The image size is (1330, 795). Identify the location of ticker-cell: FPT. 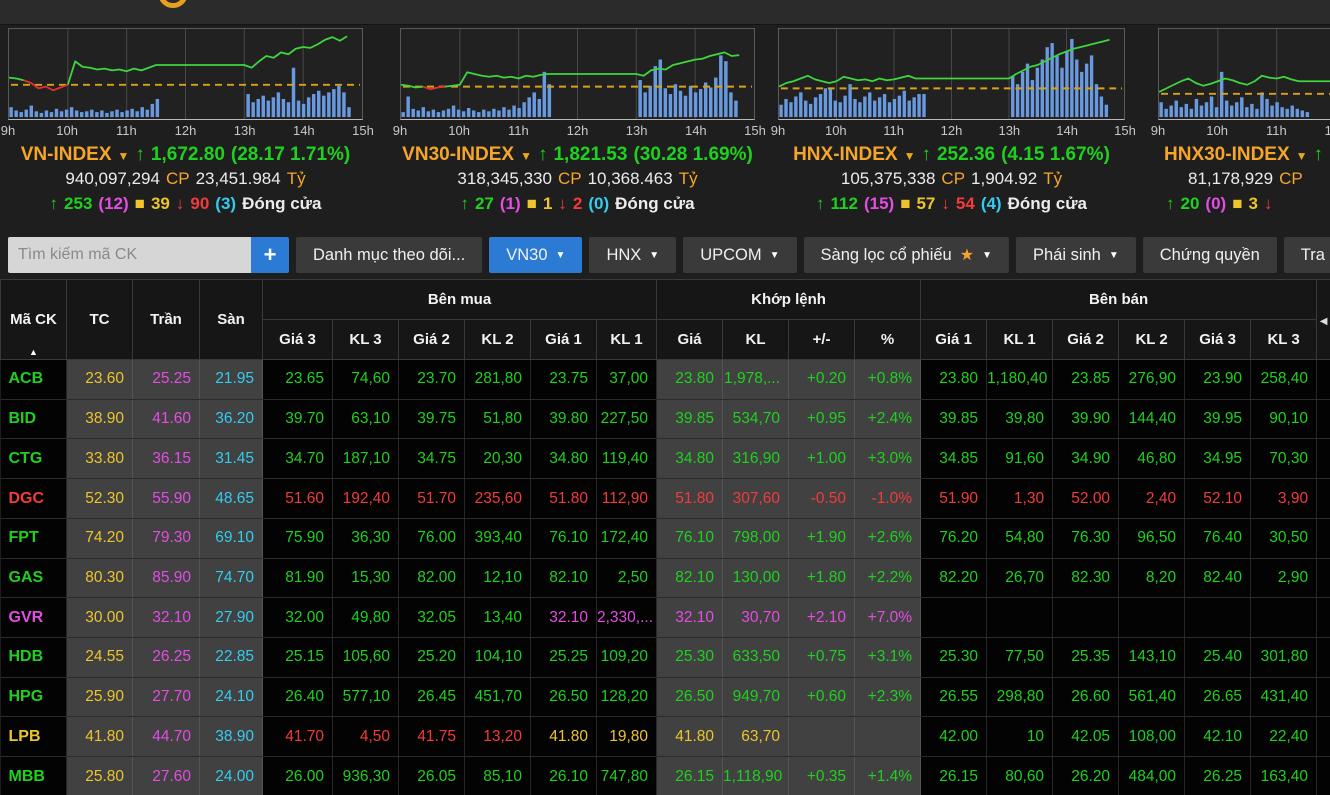
(33, 538).